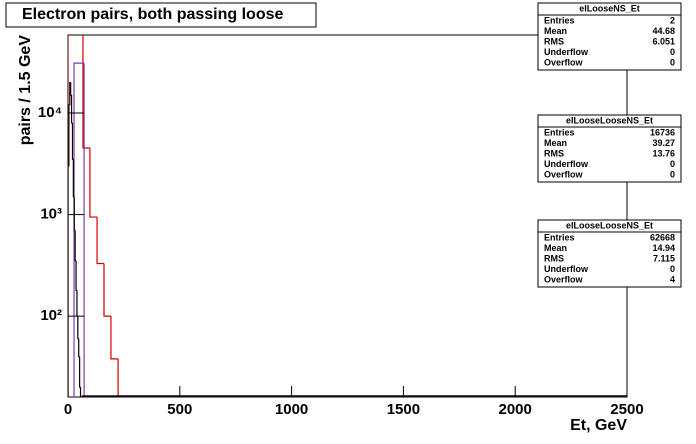 This screenshot has width=696, height=444. Describe the element at coordinates (403, 409) in the screenshot. I see `x-tick-label: 1500` at that location.